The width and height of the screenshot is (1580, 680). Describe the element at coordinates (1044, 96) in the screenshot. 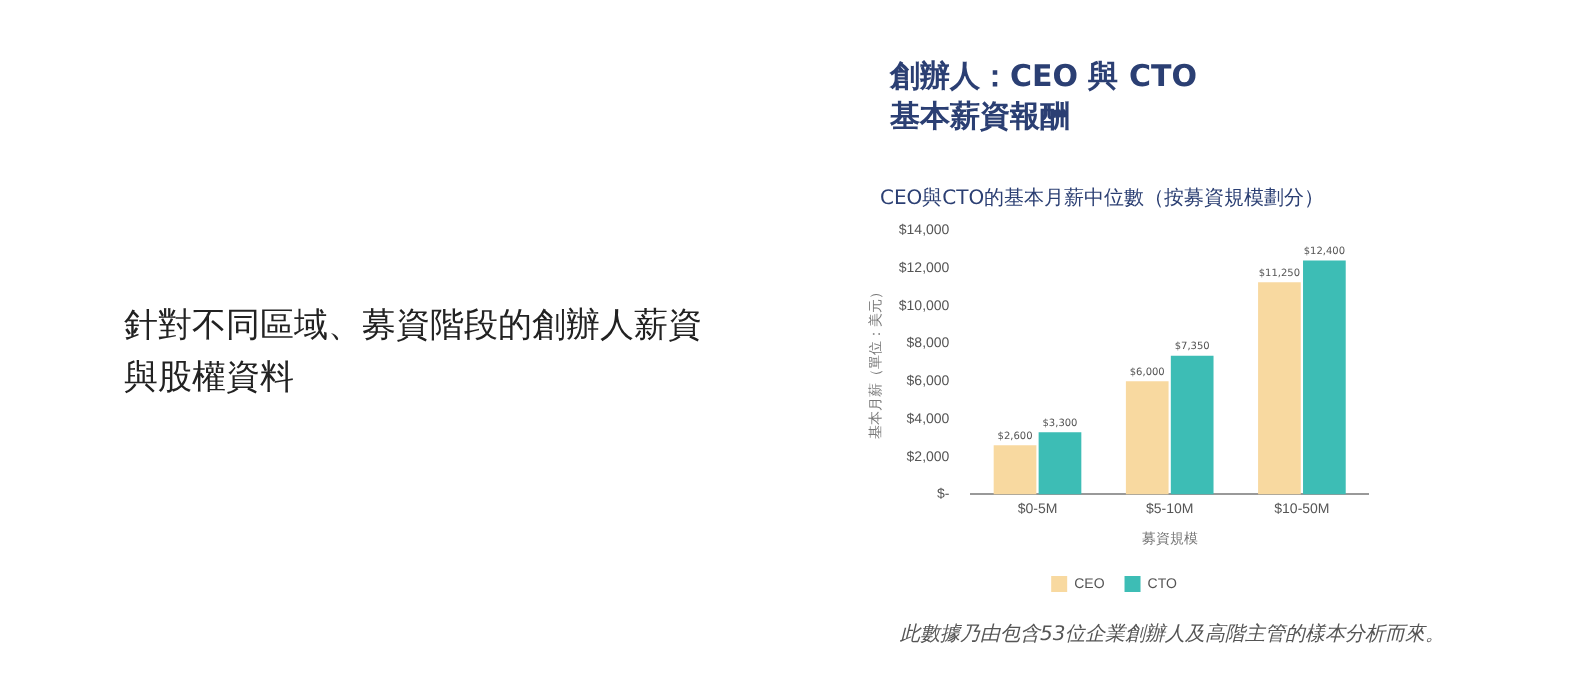

I see `chart-title: 創辦人：CEO 與 CTO 基本薪資報酬` at that location.